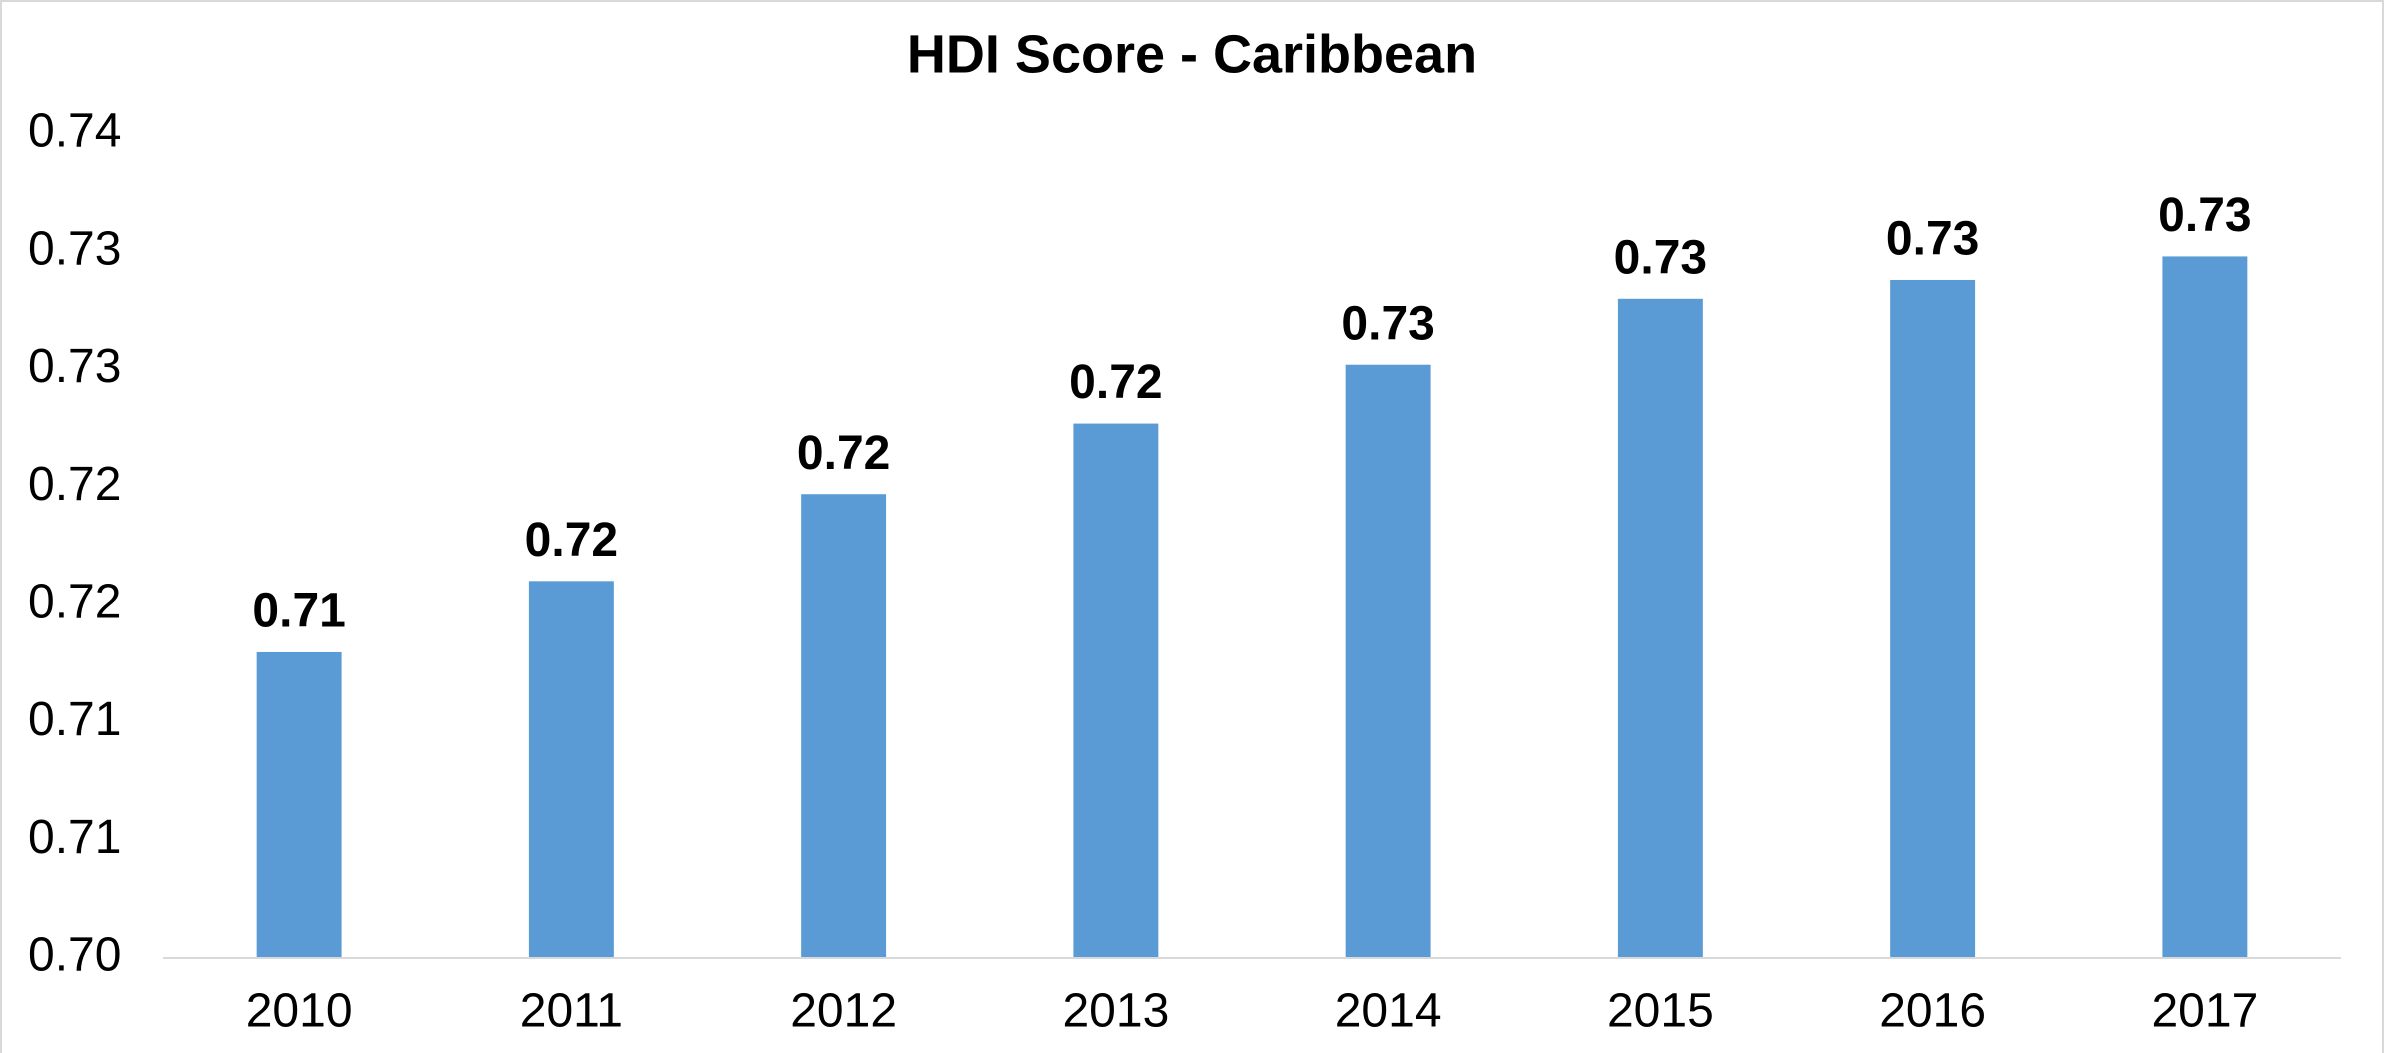 The image size is (2384, 1053). Describe the element at coordinates (298, 611) in the screenshot. I see `data-label: 0.71` at that location.